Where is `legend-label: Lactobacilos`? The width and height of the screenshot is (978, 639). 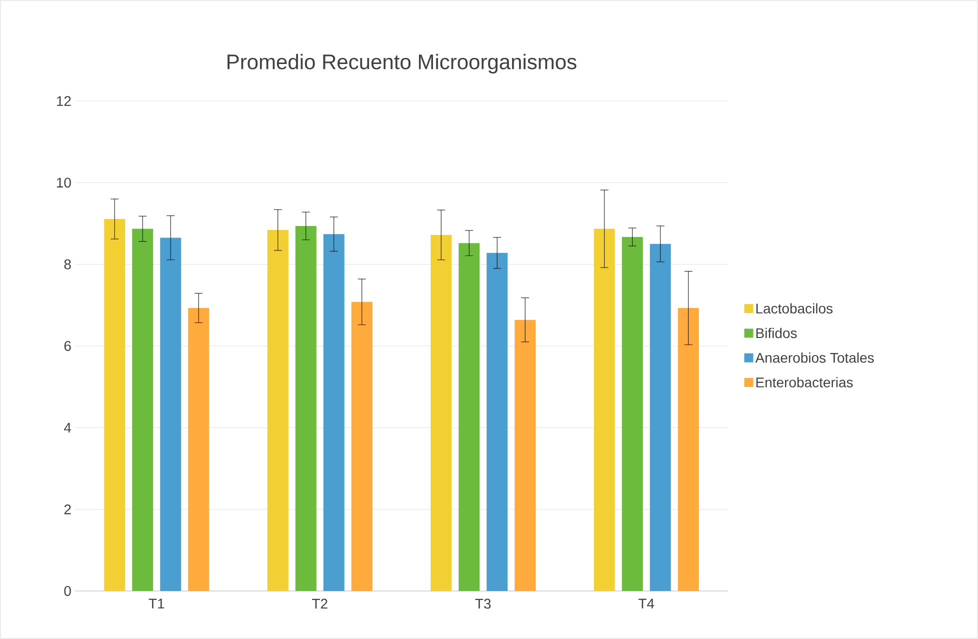 legend-label: Lactobacilos is located at coordinates (794, 308).